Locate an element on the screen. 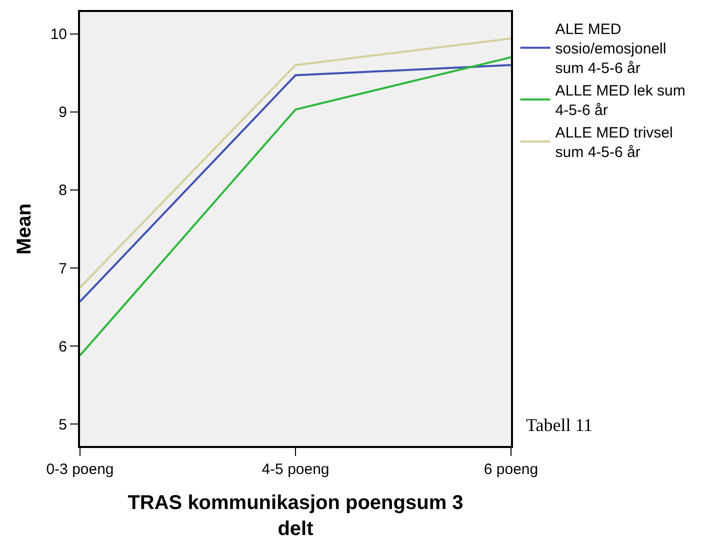 The height and width of the screenshot is (540, 703). x-tick-label: 4-5 poeng is located at coordinates (296, 469).